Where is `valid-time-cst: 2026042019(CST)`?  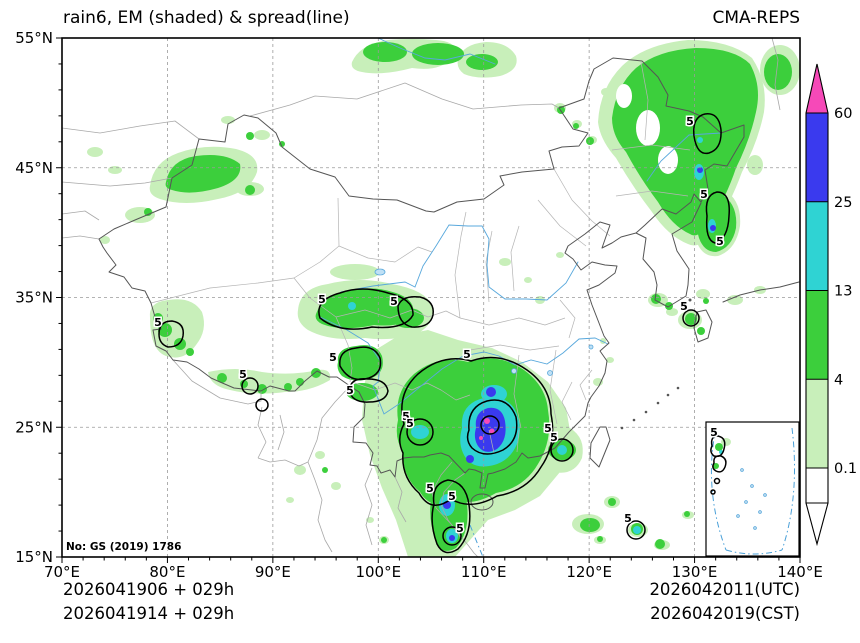
valid-time-cst: 2026042019(CST) is located at coordinates (725, 613).